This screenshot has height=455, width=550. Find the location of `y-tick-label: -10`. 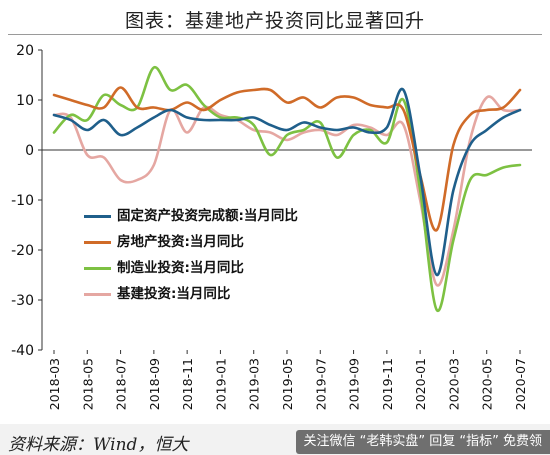

y-tick-label: -10 is located at coordinates (22, 201).